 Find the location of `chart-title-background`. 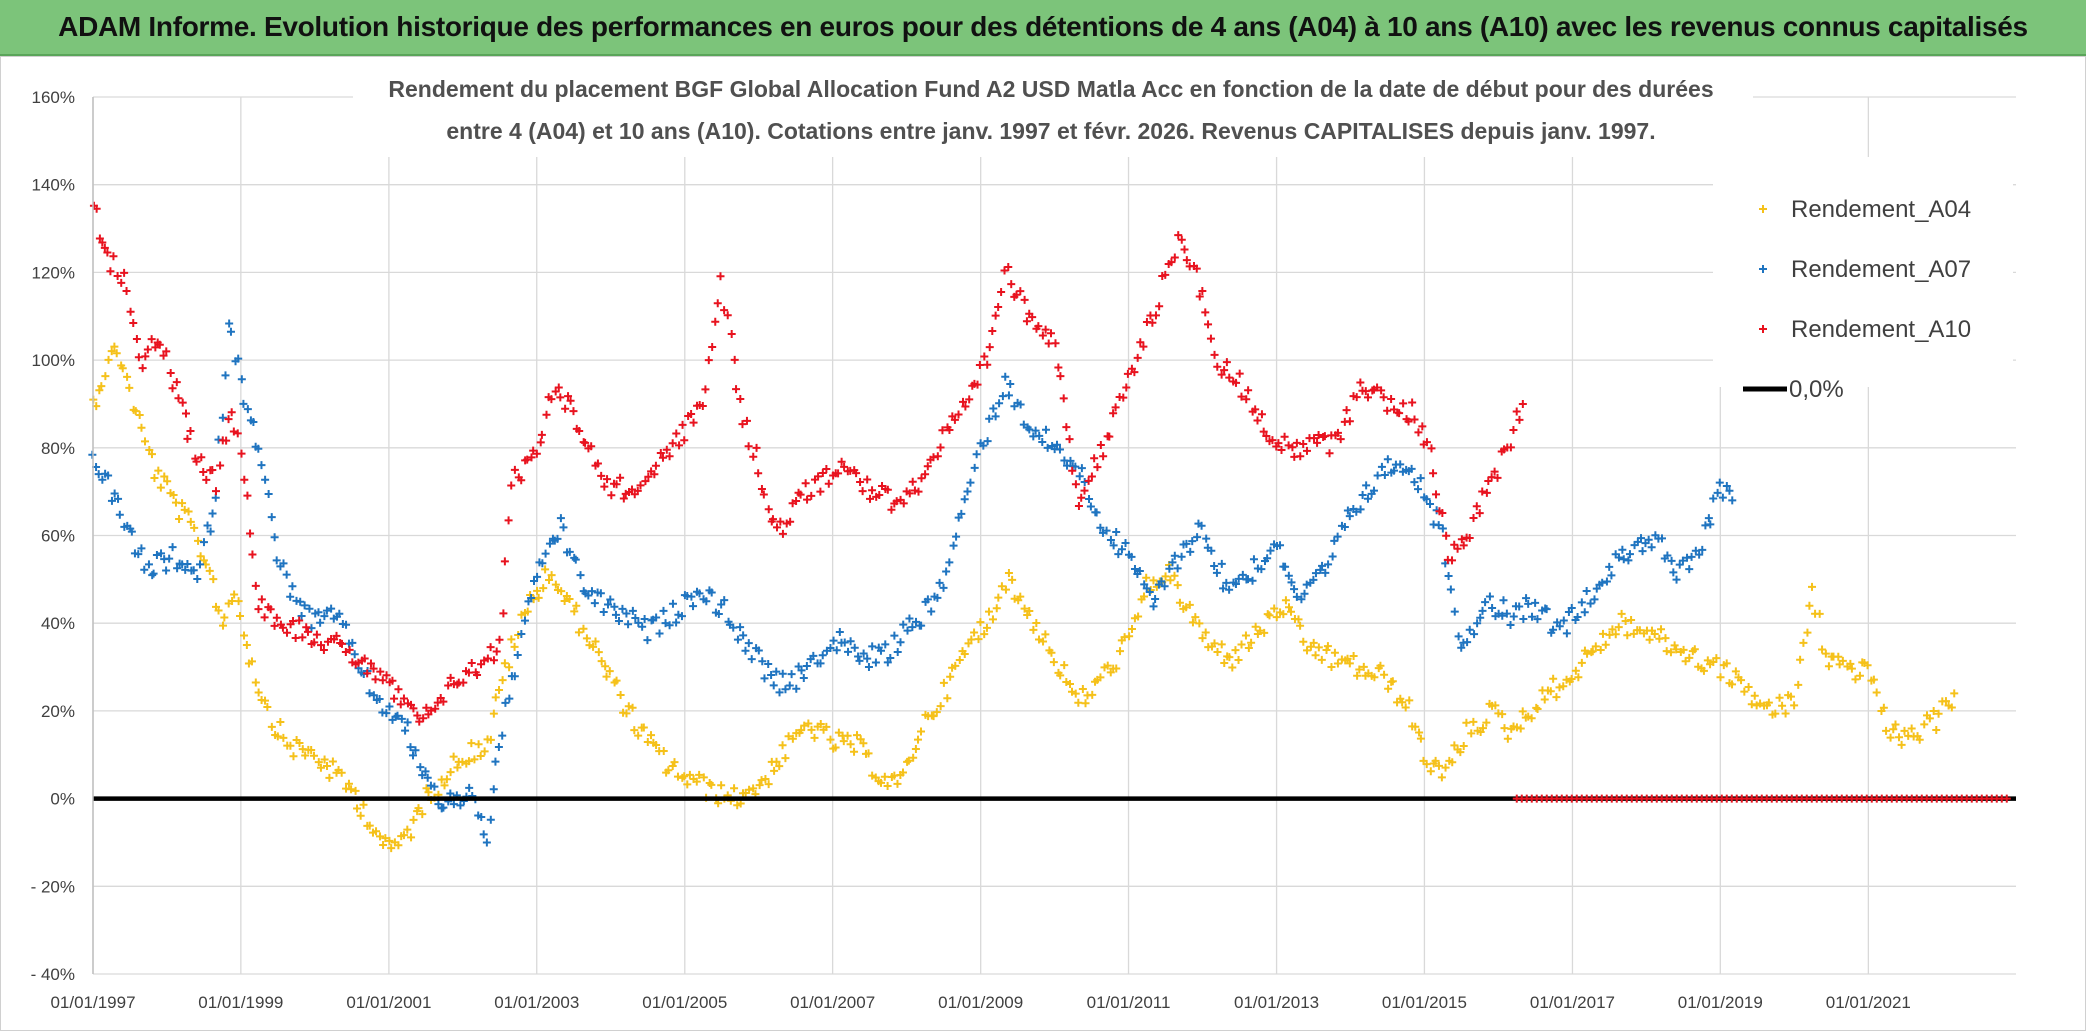

chart-title-background is located at coordinates (1053, 107).